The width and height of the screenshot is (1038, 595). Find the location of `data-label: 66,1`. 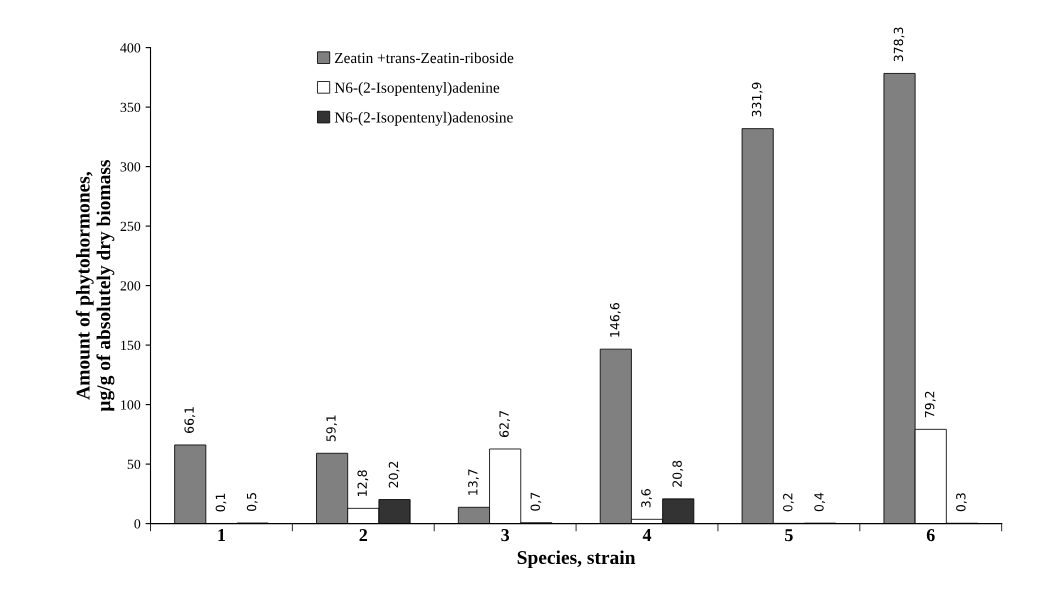

data-label: 66,1 is located at coordinates (190, 420).